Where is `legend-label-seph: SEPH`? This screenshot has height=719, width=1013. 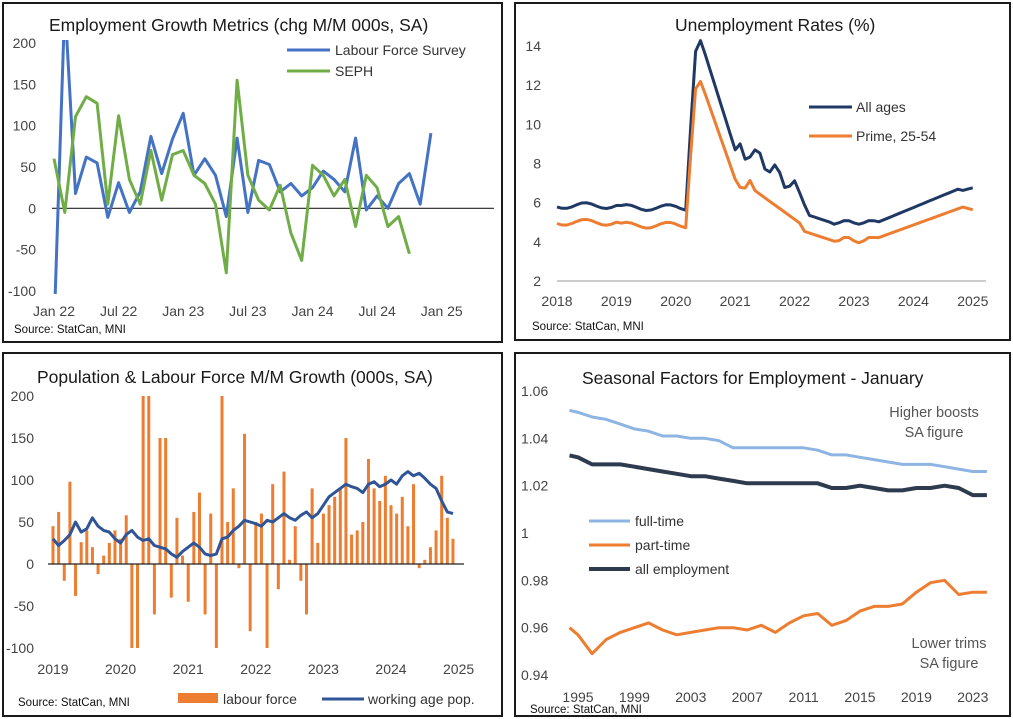 legend-label-seph: SEPH is located at coordinates (354, 71).